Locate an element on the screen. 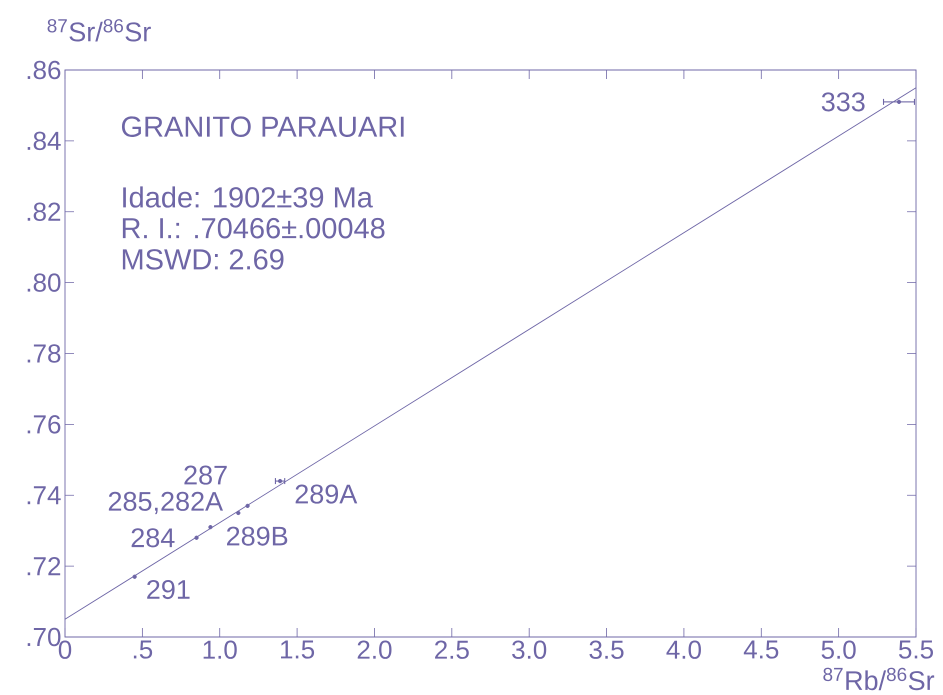 This screenshot has width=943, height=695. x-tick-label: 3.0 is located at coordinates (529, 649).